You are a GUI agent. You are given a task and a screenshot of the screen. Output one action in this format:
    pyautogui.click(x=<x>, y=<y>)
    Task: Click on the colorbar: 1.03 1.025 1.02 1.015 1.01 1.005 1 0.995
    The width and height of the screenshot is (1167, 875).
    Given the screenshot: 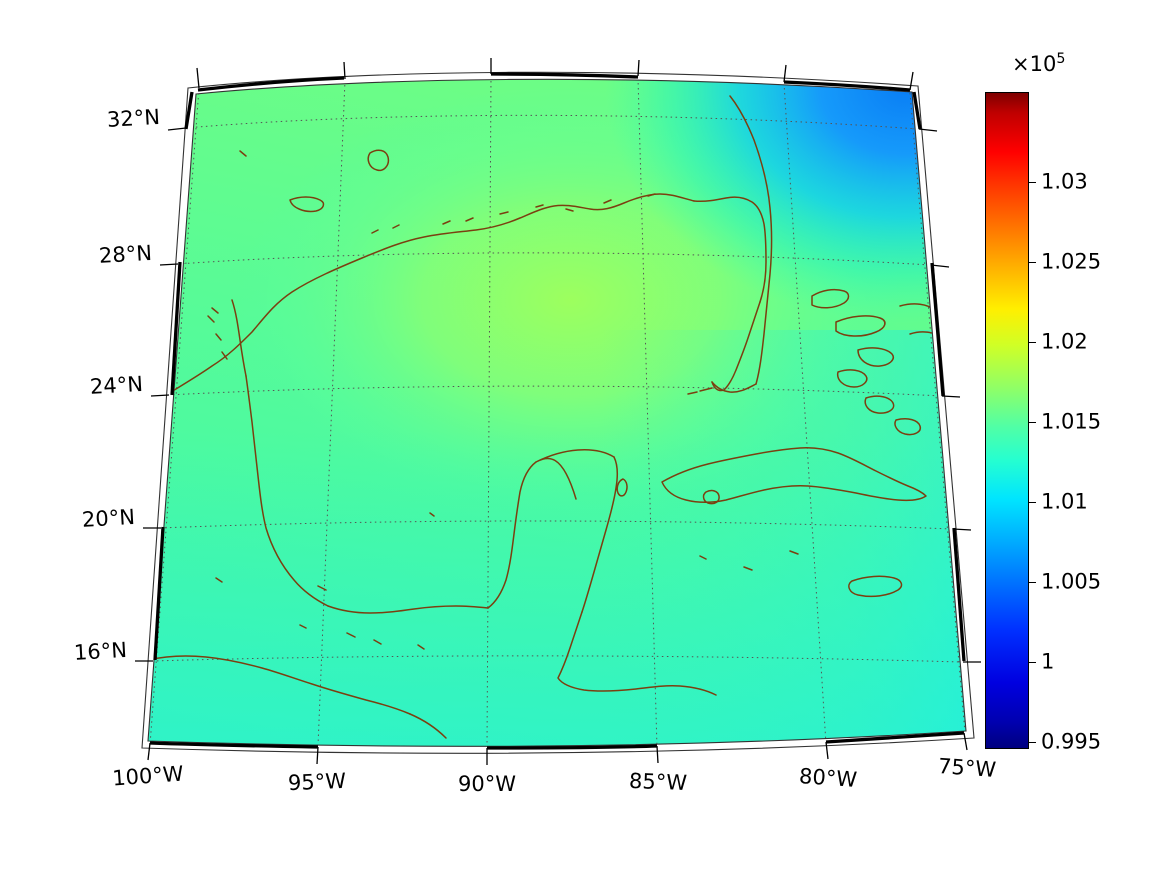 What is the action you would take?
    pyautogui.click(x=1043, y=422)
    